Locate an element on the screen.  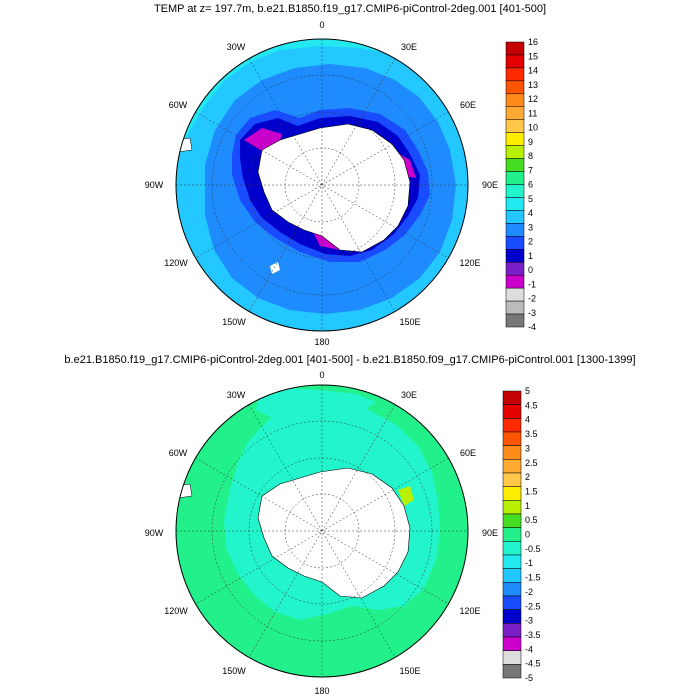
panel2-lon-120w: 120W is located at coordinates (176, 611).